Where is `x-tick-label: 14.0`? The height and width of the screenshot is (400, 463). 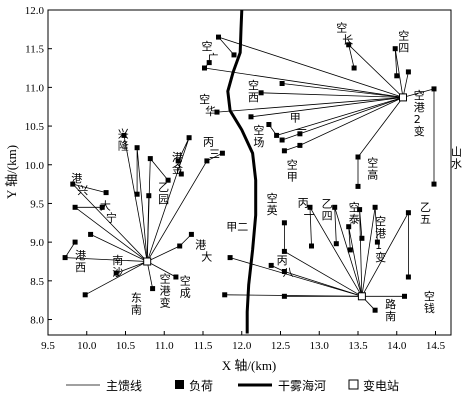
x-tick-label: 14.0 is located at coordinates (397, 346).